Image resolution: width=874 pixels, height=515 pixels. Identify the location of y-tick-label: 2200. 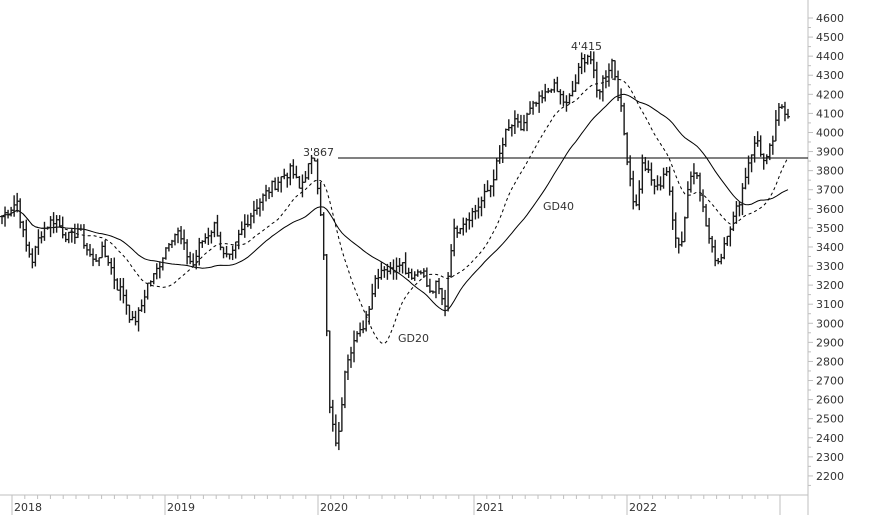
(830, 476).